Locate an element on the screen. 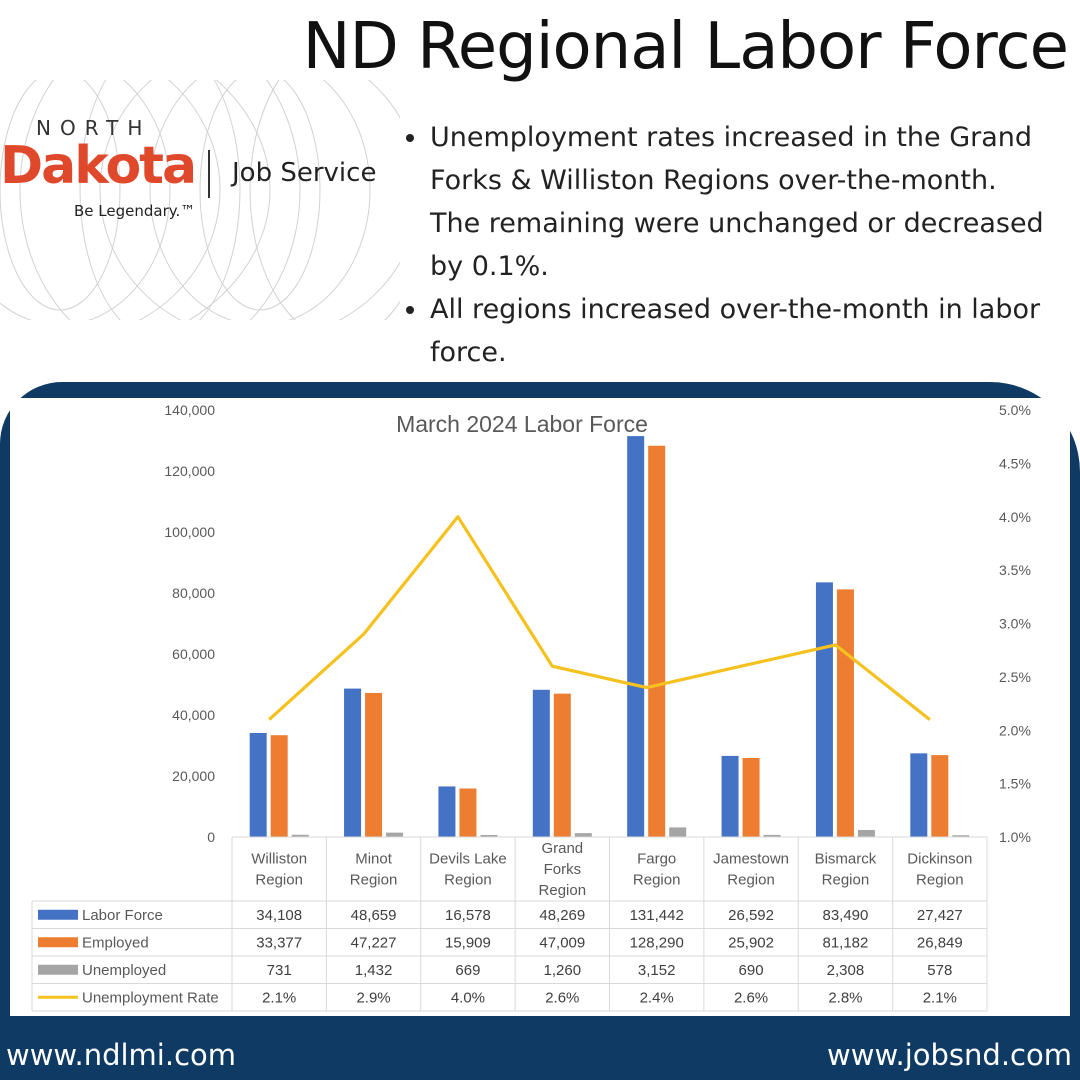 The width and height of the screenshot is (1080, 1080). table-cell: 15,909 is located at coordinates (468, 942).